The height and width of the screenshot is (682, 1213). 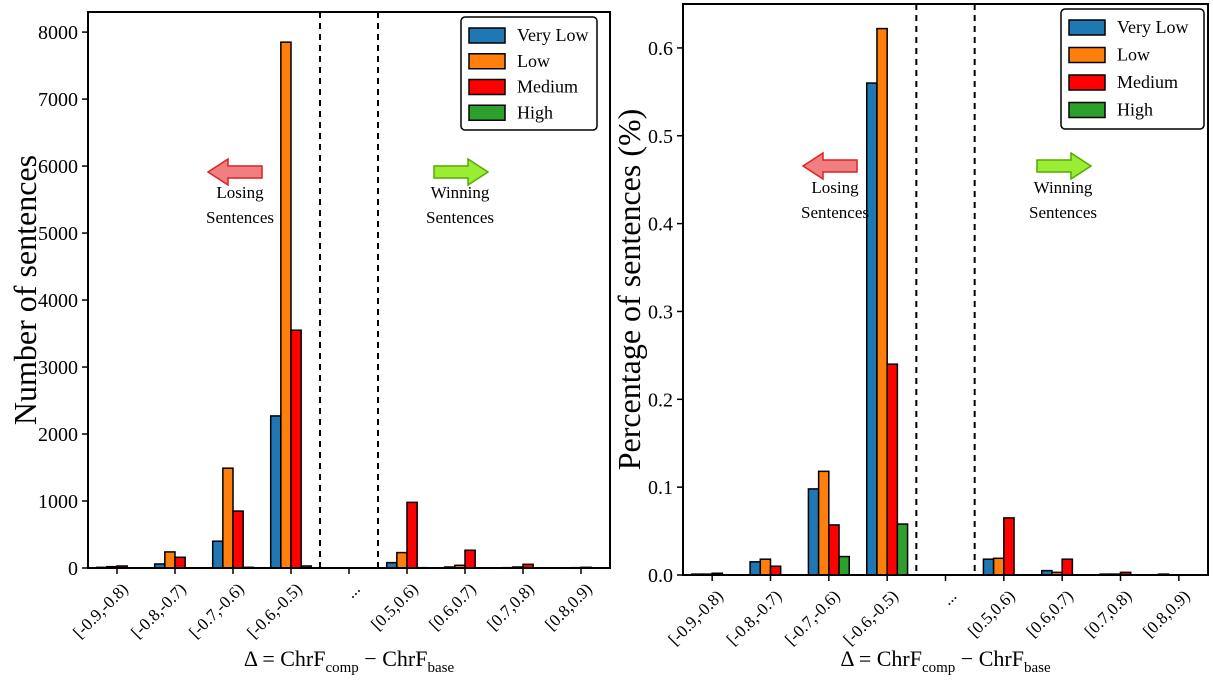 I want to click on y-tick-label: 0.3, so click(x=660, y=312).